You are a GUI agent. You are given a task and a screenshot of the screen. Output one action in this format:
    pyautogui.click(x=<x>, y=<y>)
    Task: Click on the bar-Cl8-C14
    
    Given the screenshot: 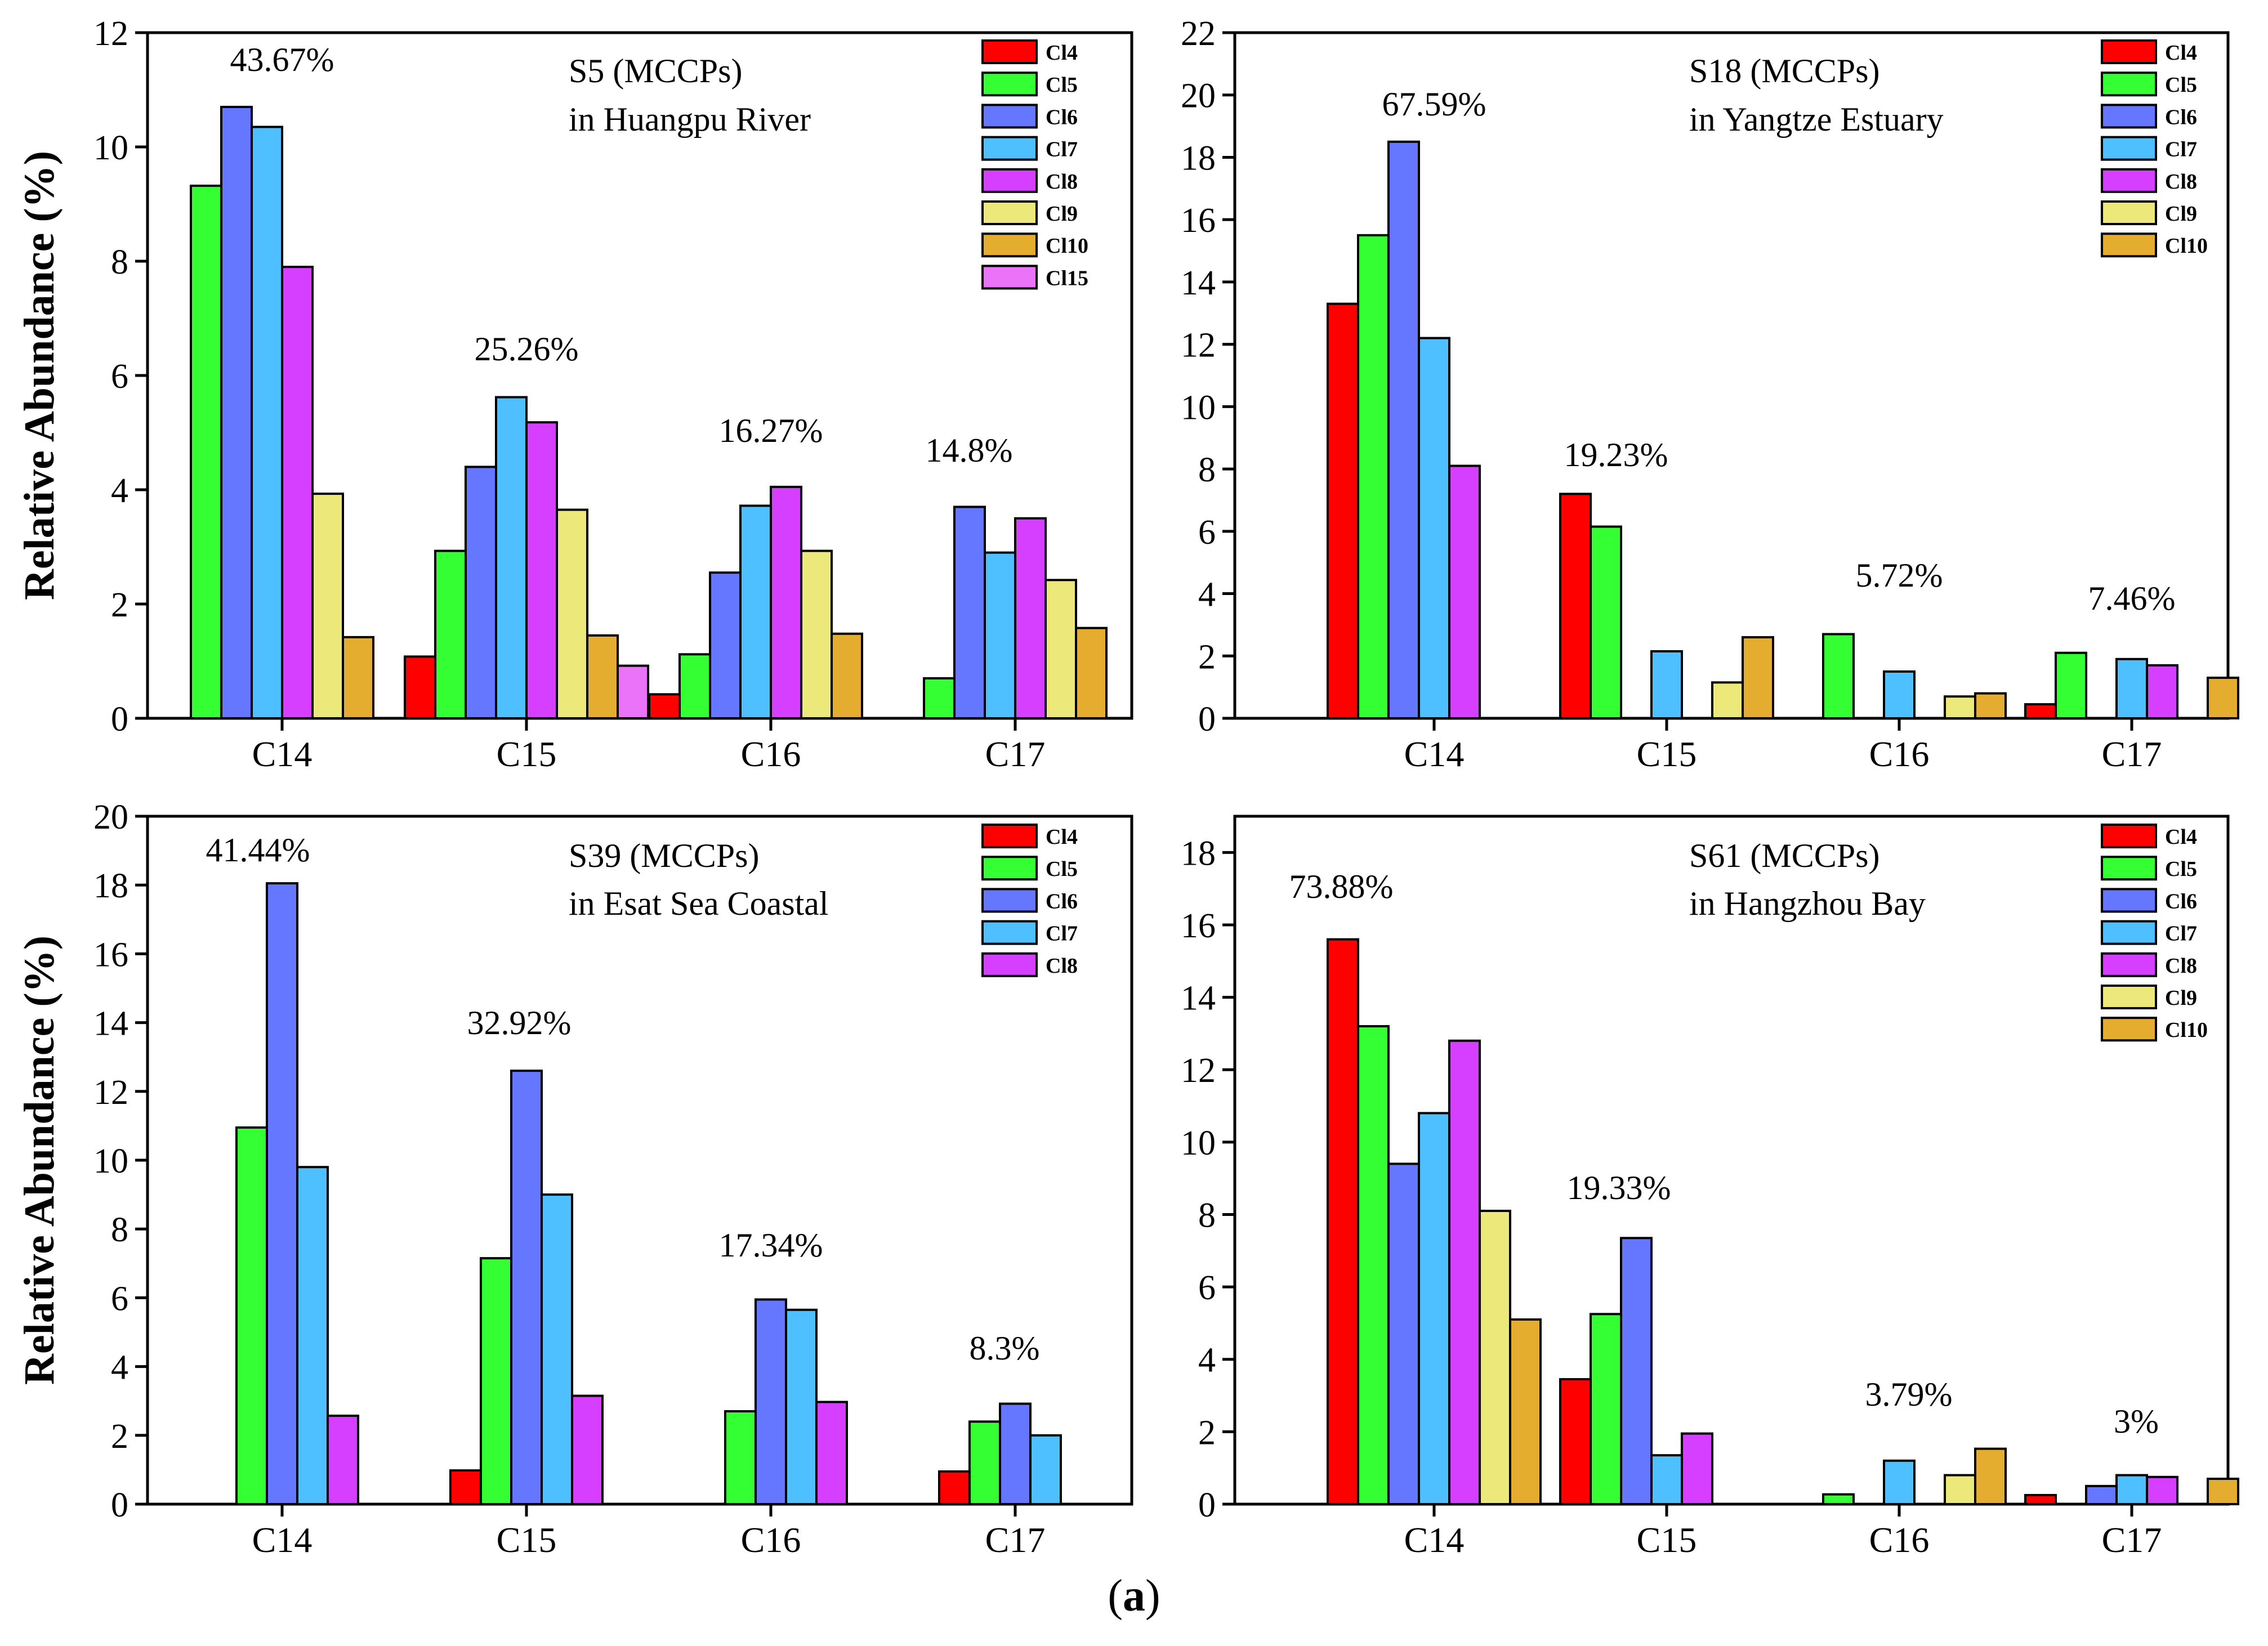 What is the action you would take?
    pyautogui.click(x=1464, y=592)
    